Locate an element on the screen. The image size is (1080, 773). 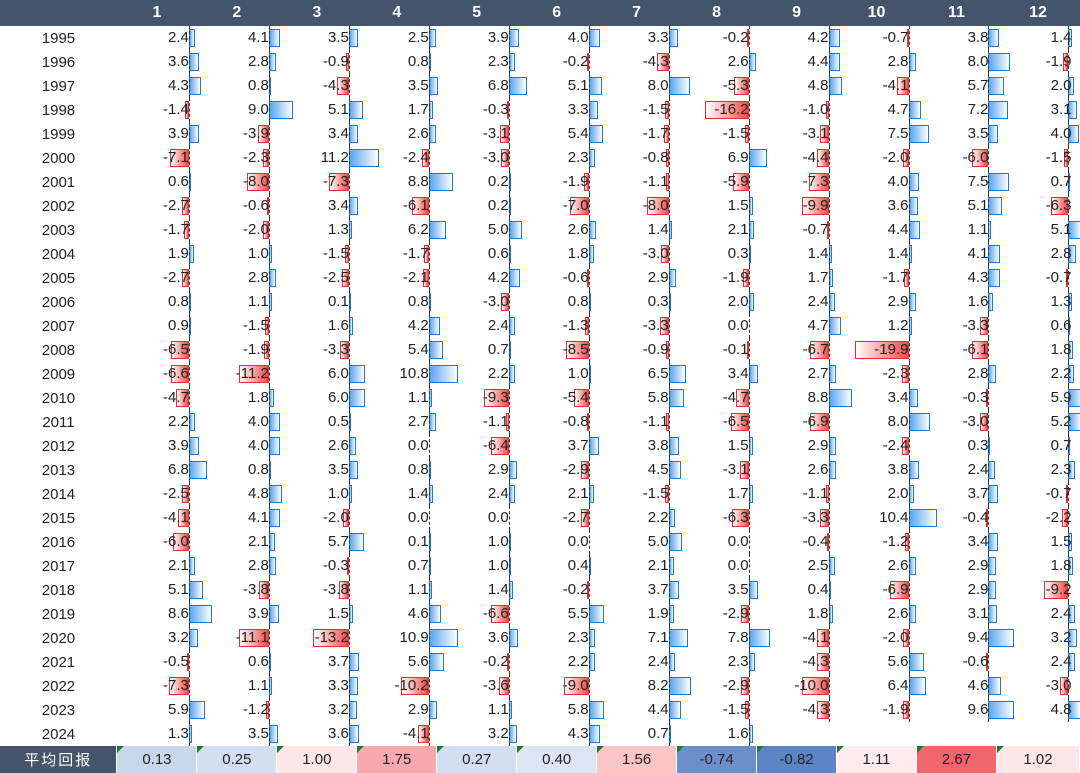
return-cell: 4.4 is located at coordinates (799, 62).